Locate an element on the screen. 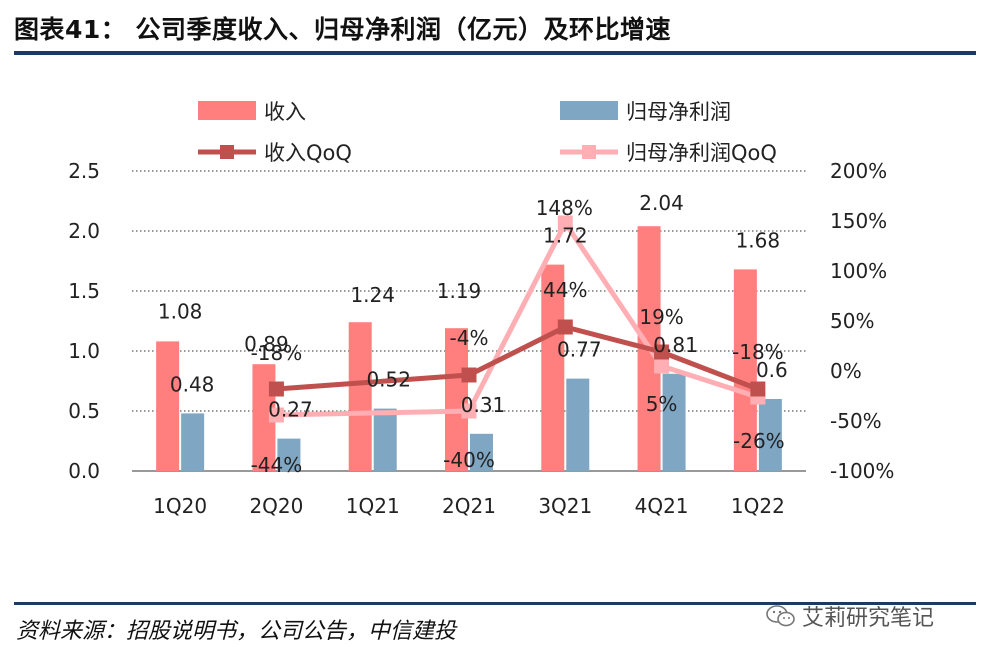 This screenshot has width=984, height=657. revenue-qoq-label: 44% is located at coordinates (565, 290).